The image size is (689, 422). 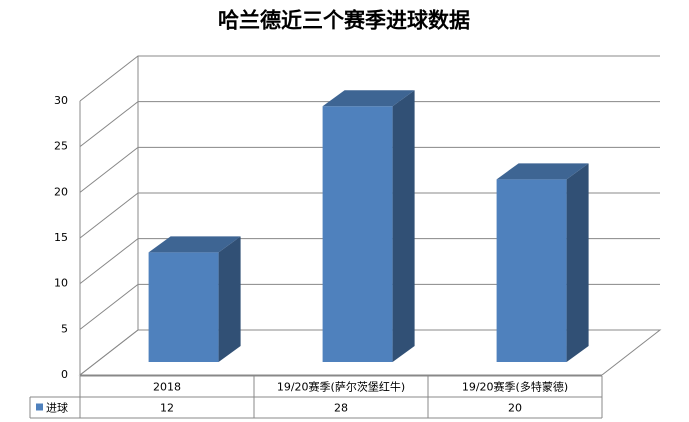 What do you see at coordinates (344, 20) in the screenshot?
I see `chart-title: 哈兰德近三个赛季进球数据` at bounding box center [344, 20].